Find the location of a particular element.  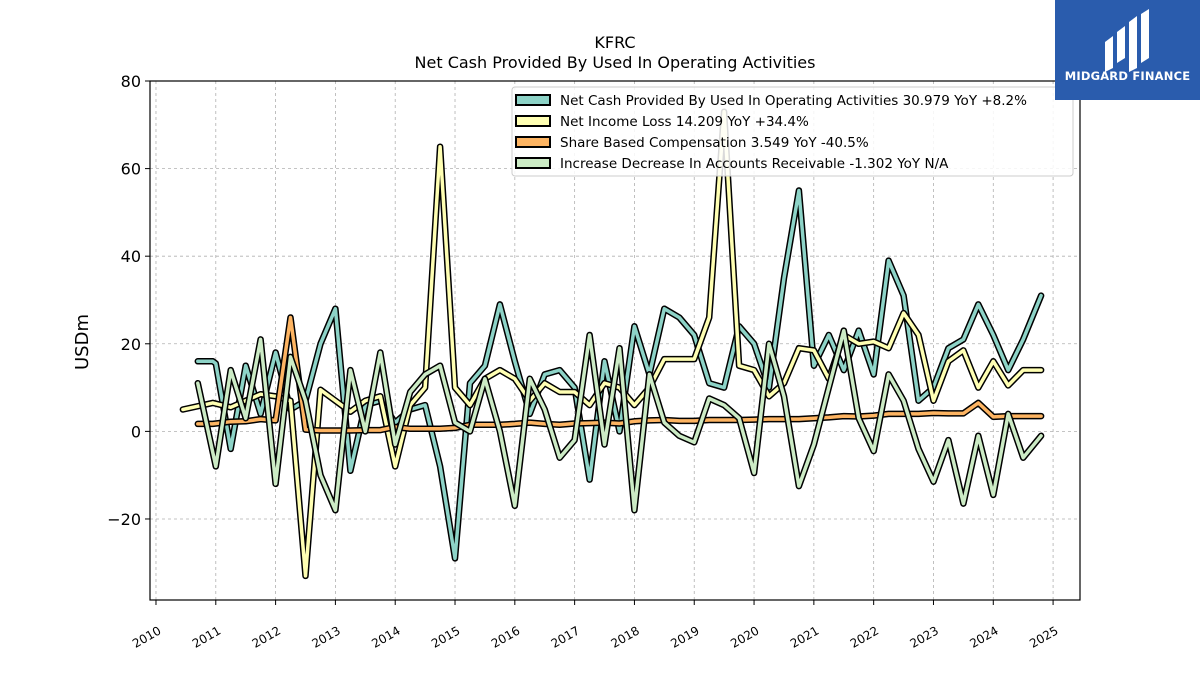

x-tick-label: 2010 is located at coordinates (146, 636).